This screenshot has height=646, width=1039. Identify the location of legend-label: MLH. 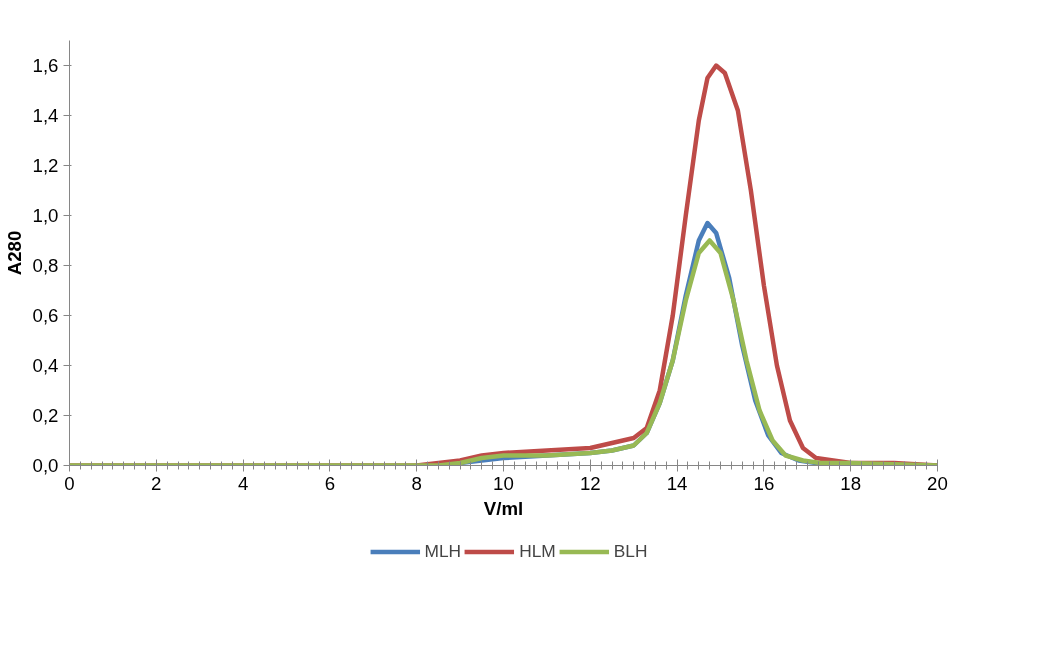
(443, 551).